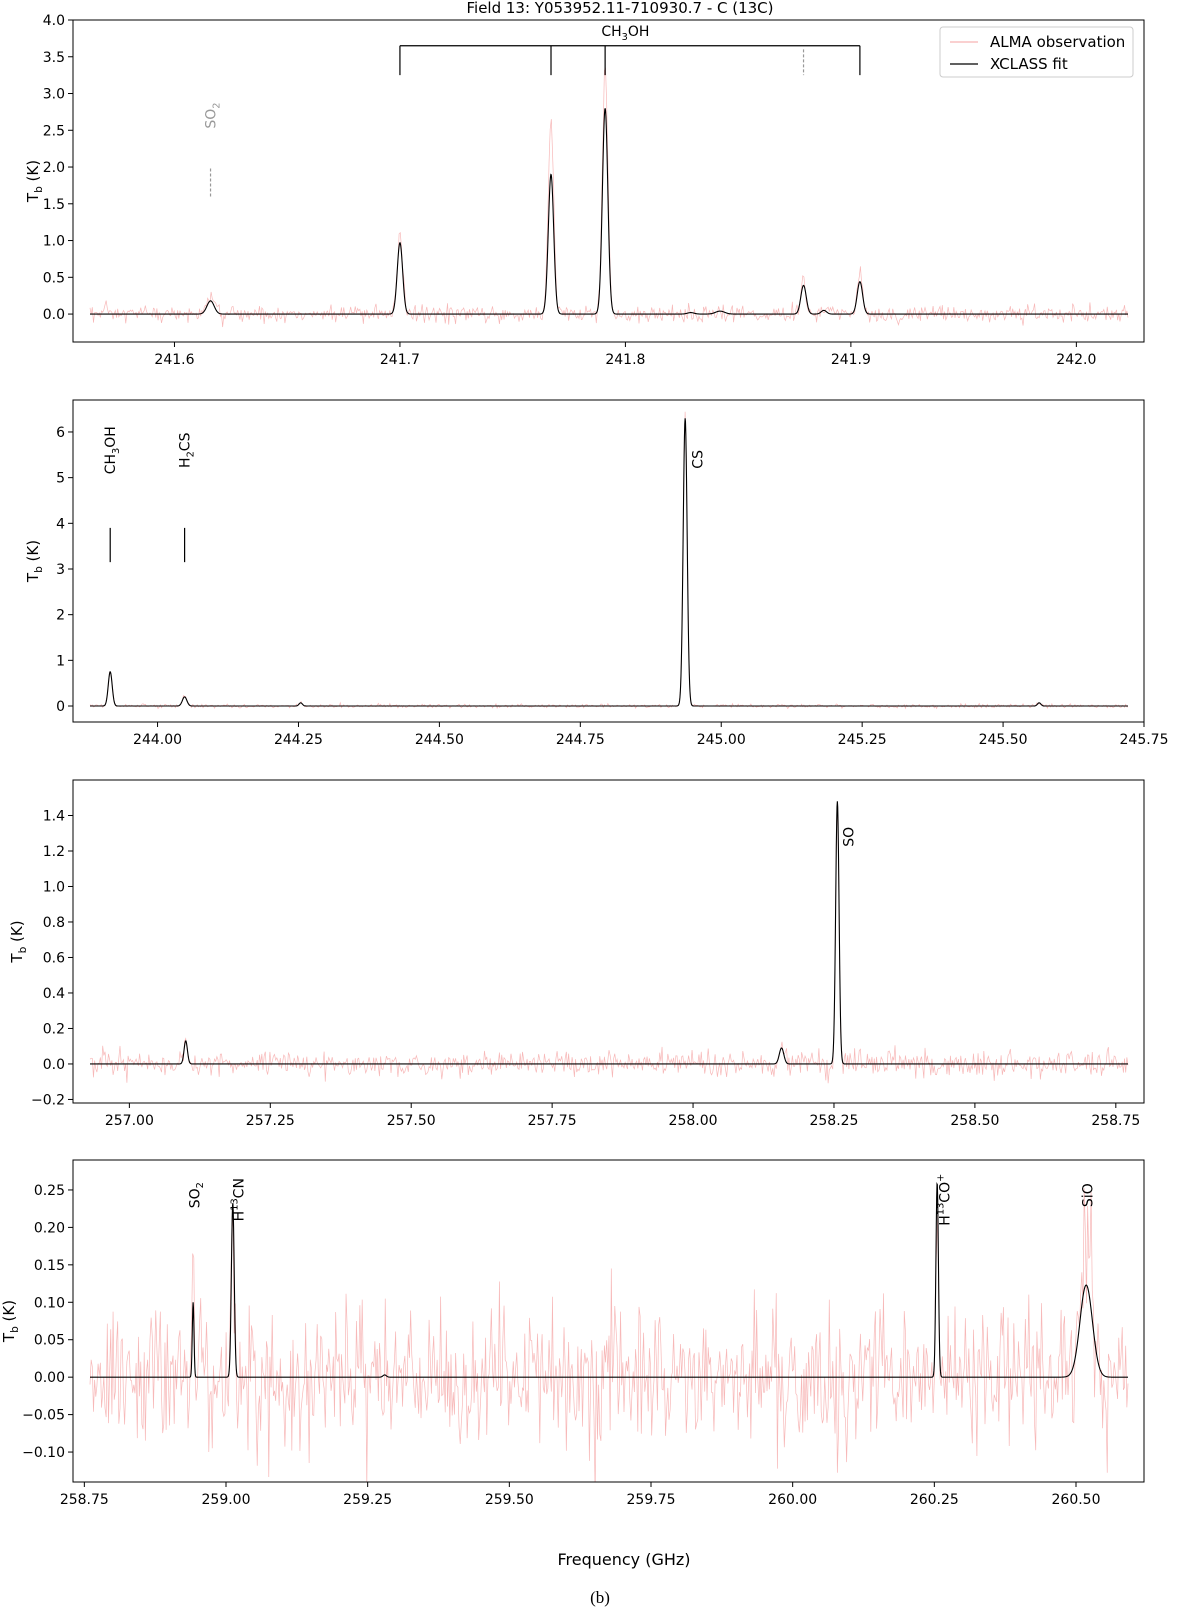  Describe the element at coordinates (49, 1378) in the screenshot. I see `y-tick-label: 0.00` at that location.